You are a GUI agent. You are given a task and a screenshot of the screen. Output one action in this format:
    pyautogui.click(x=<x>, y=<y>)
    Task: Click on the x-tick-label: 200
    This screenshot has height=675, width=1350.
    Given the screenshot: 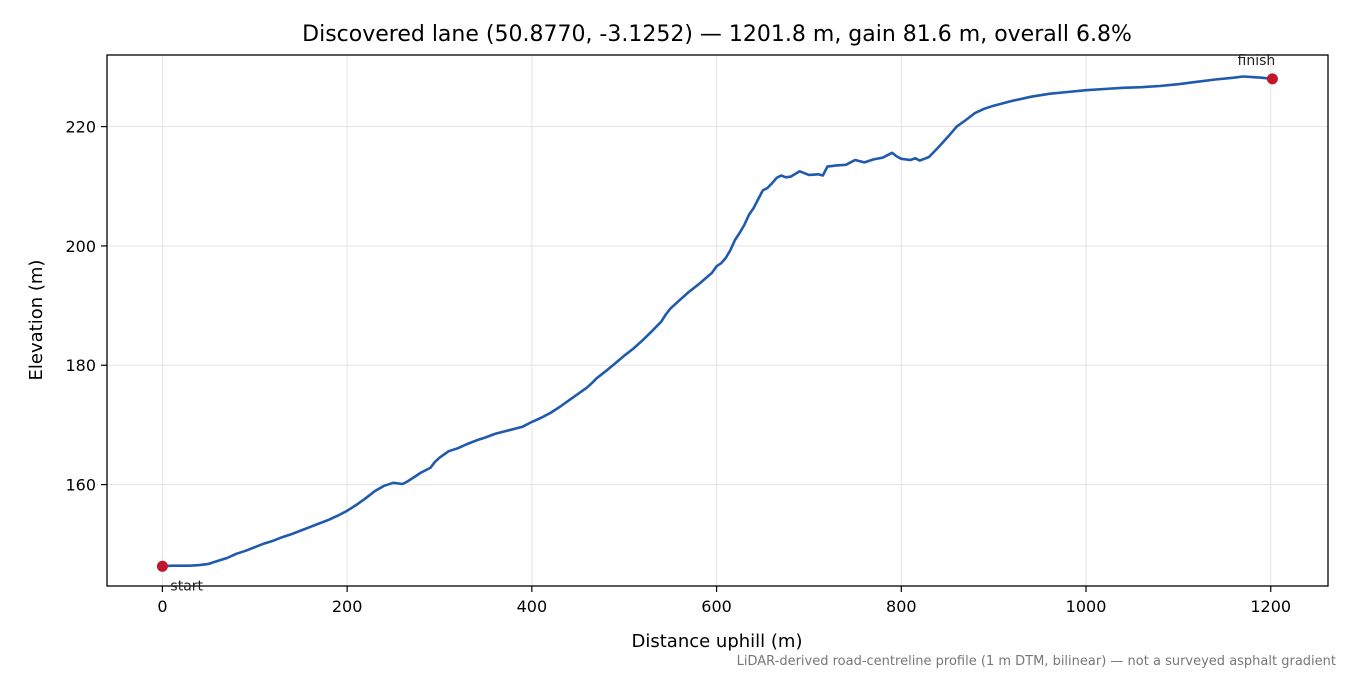 What is the action you would take?
    pyautogui.click(x=347, y=606)
    